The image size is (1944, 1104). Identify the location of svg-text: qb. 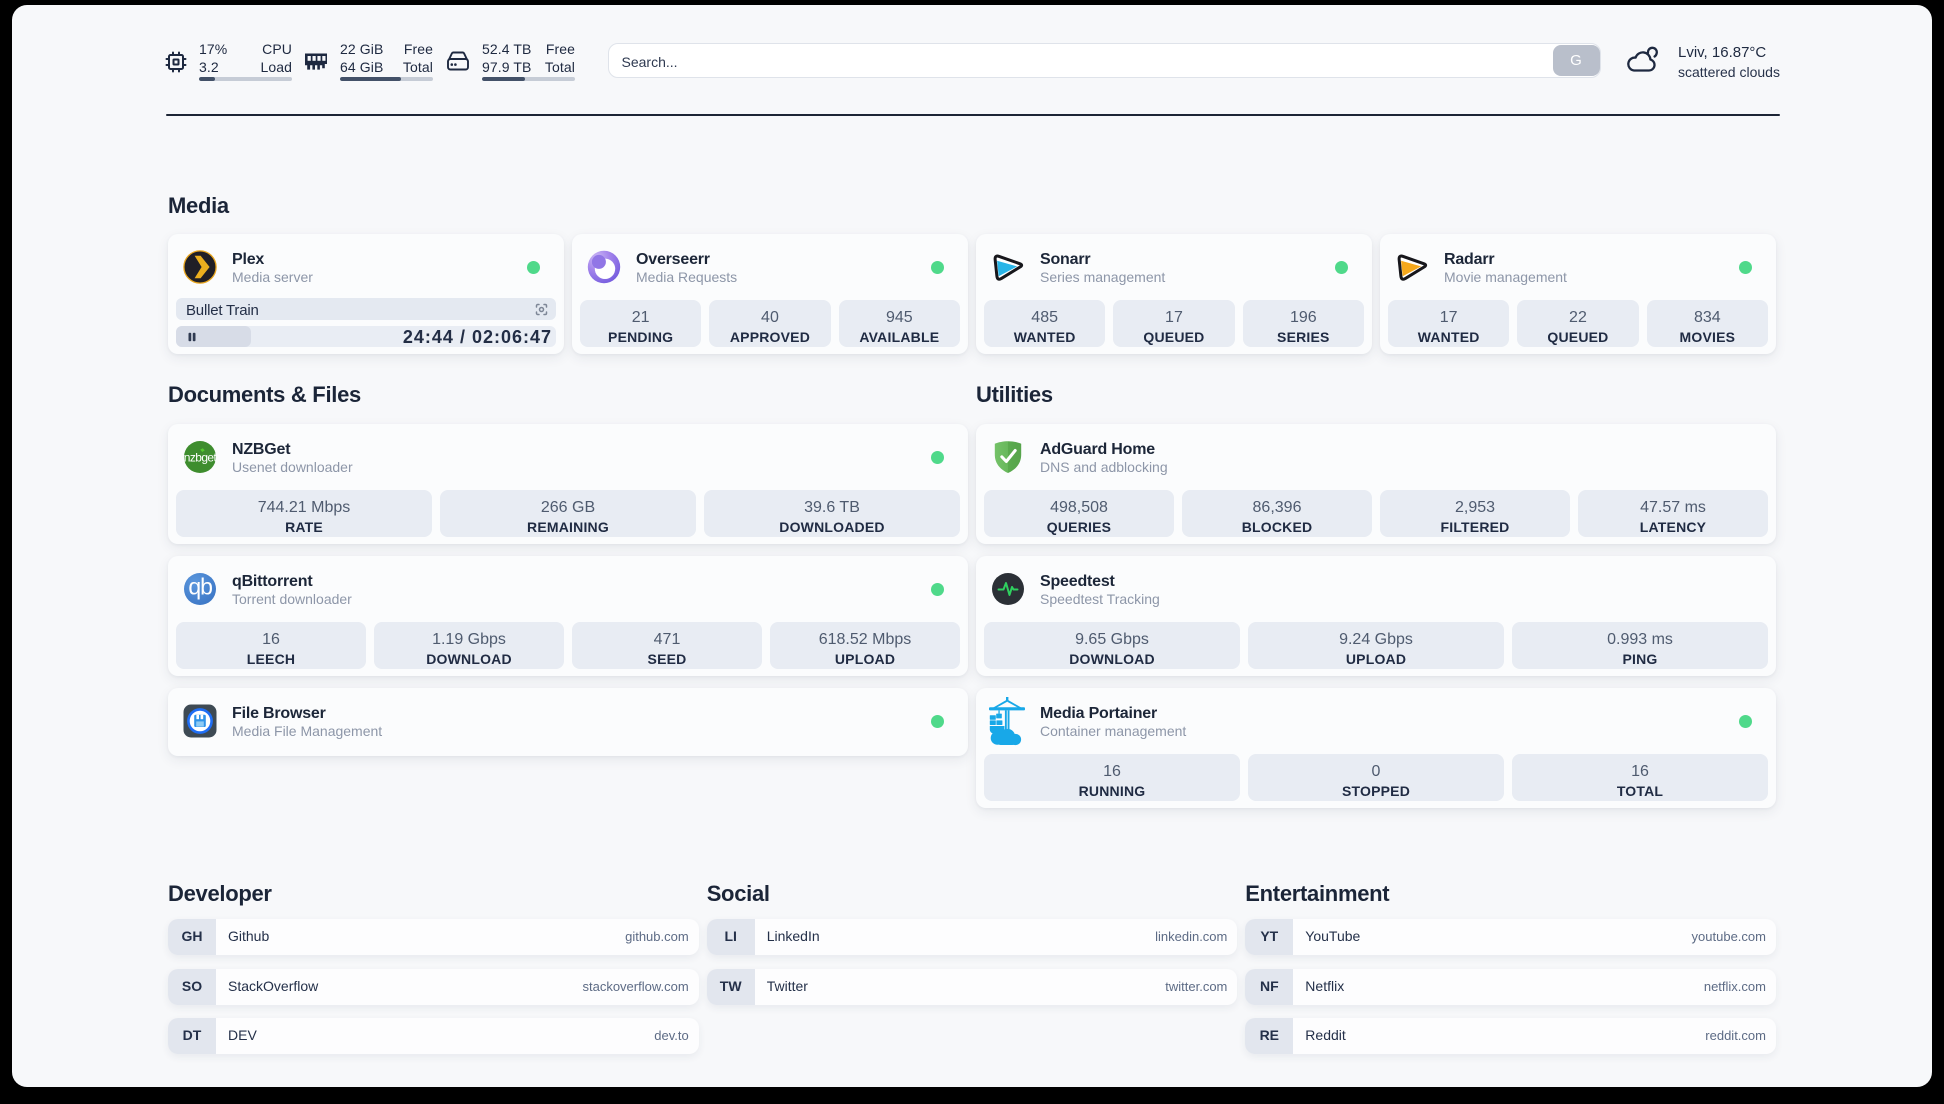
(200, 587).